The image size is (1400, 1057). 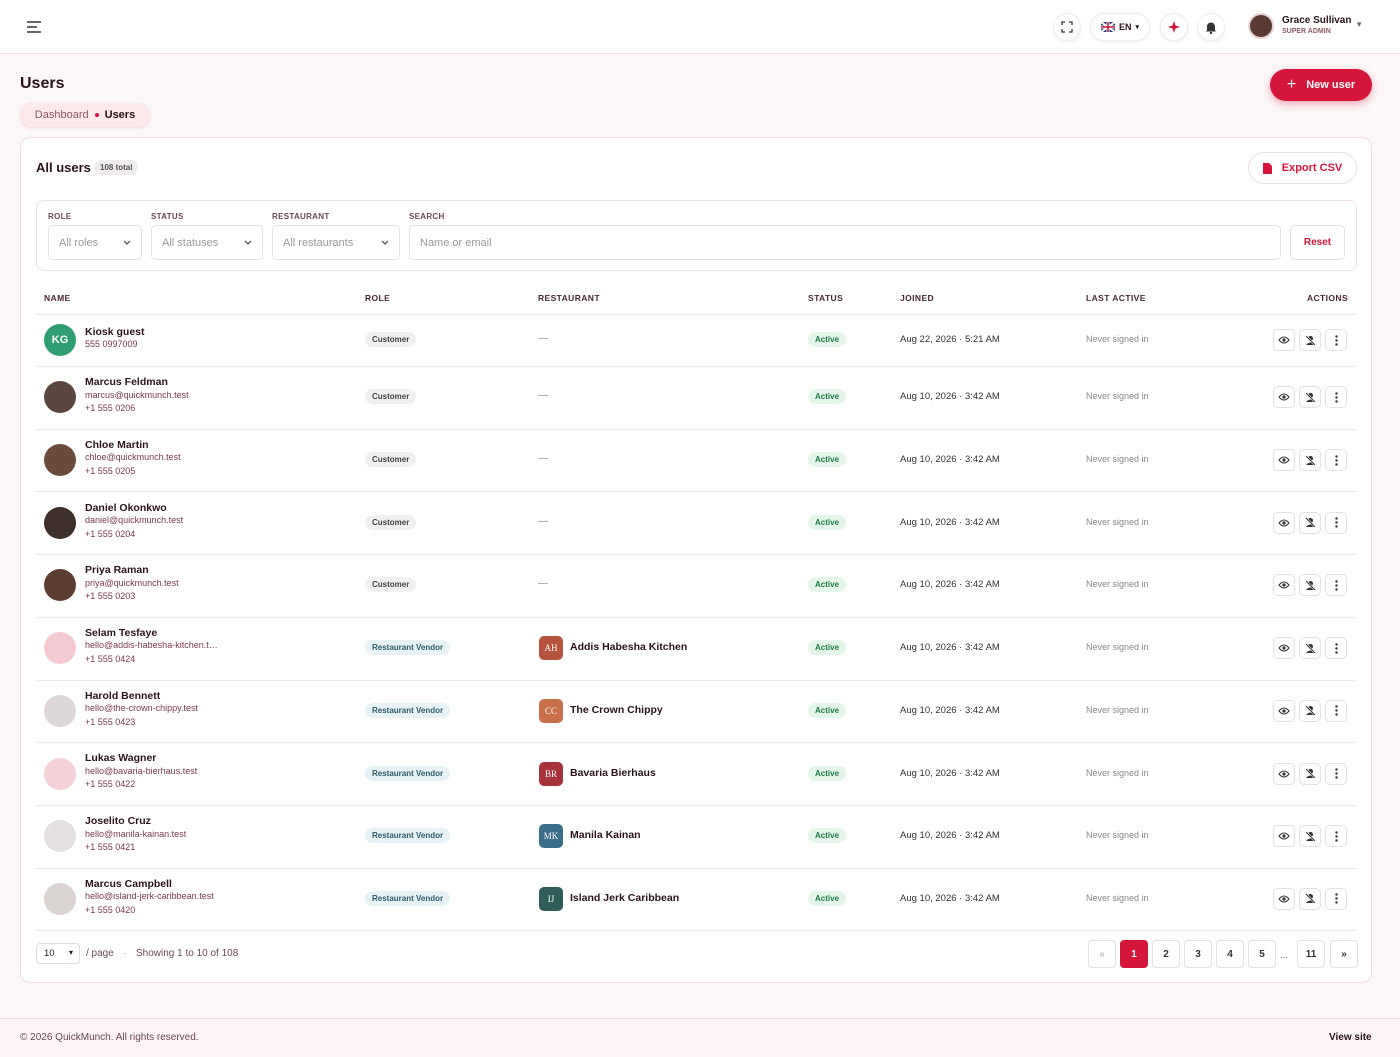 What do you see at coordinates (917, 298) in the screenshot?
I see `column-header: JOINED` at bounding box center [917, 298].